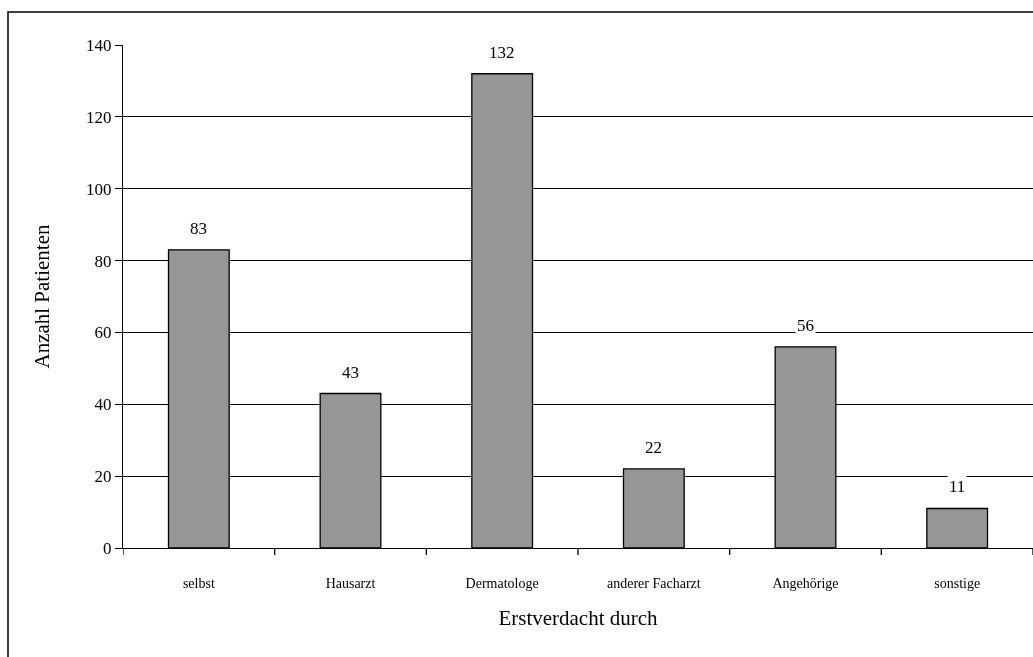 Image resolution: width=1033 pixels, height=657 pixels. What do you see at coordinates (42, 296) in the screenshot?
I see `y-axis-title: Anzahl Patienten` at bounding box center [42, 296].